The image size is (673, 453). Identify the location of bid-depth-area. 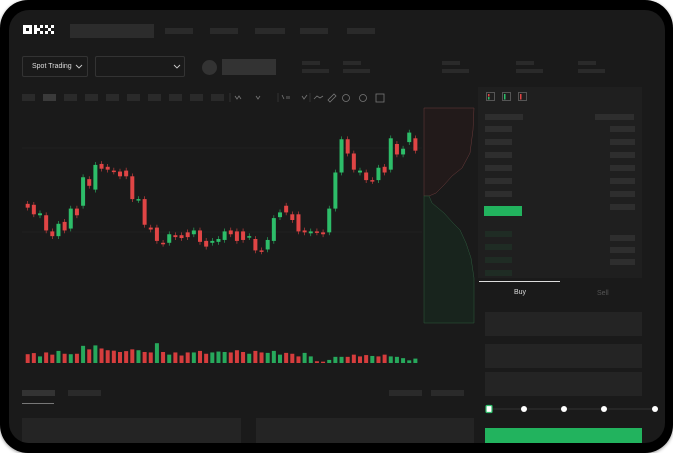
(449, 259).